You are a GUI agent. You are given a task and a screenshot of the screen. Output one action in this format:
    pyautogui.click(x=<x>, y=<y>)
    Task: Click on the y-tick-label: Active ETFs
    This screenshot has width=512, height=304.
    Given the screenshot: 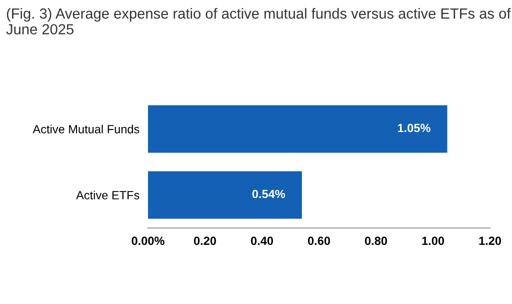 What is the action you would take?
    pyautogui.click(x=108, y=195)
    